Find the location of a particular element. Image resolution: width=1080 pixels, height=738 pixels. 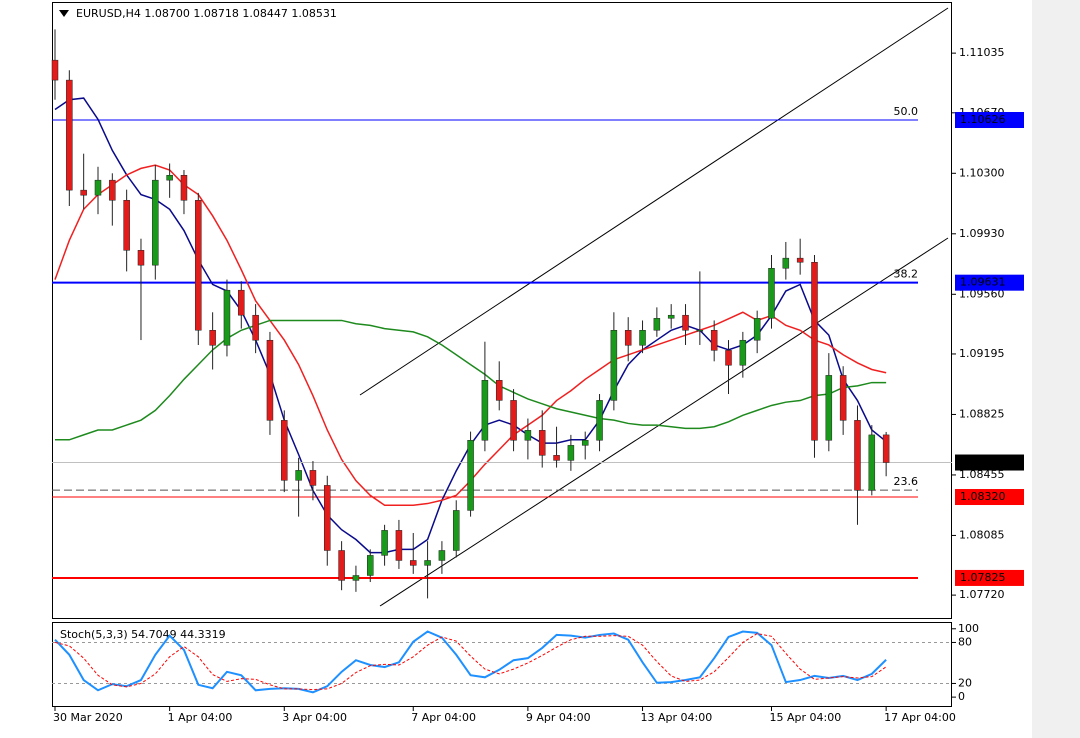

y-tick-label: 1.09930 is located at coordinates (982, 233).